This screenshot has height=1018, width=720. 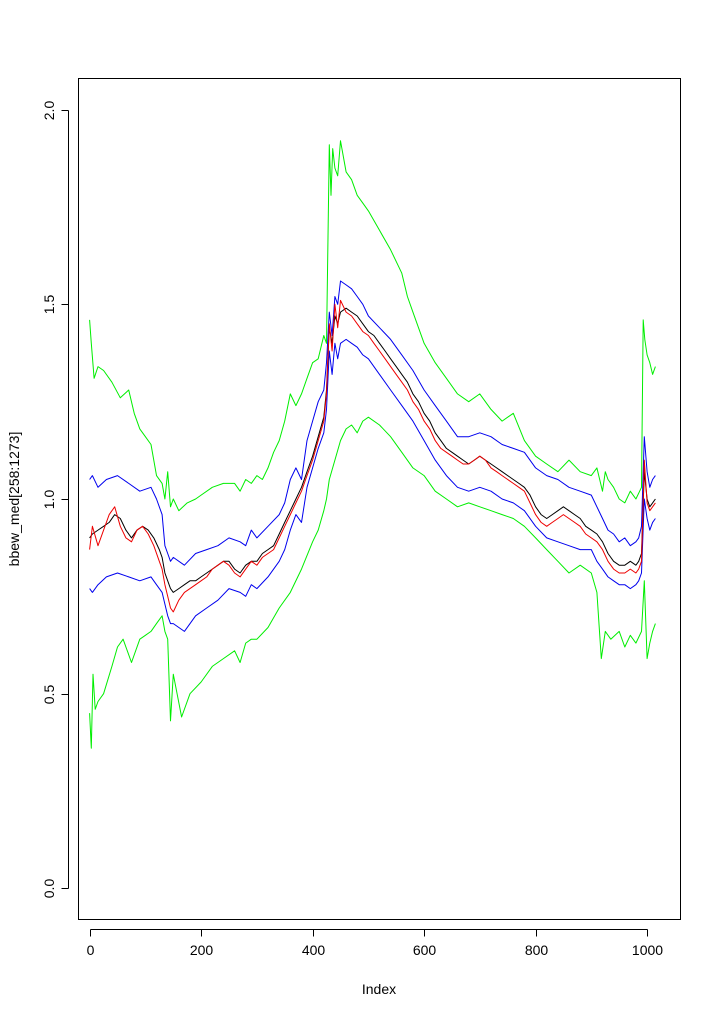 I want to click on y-tick-label: 1.0, so click(x=49, y=500).